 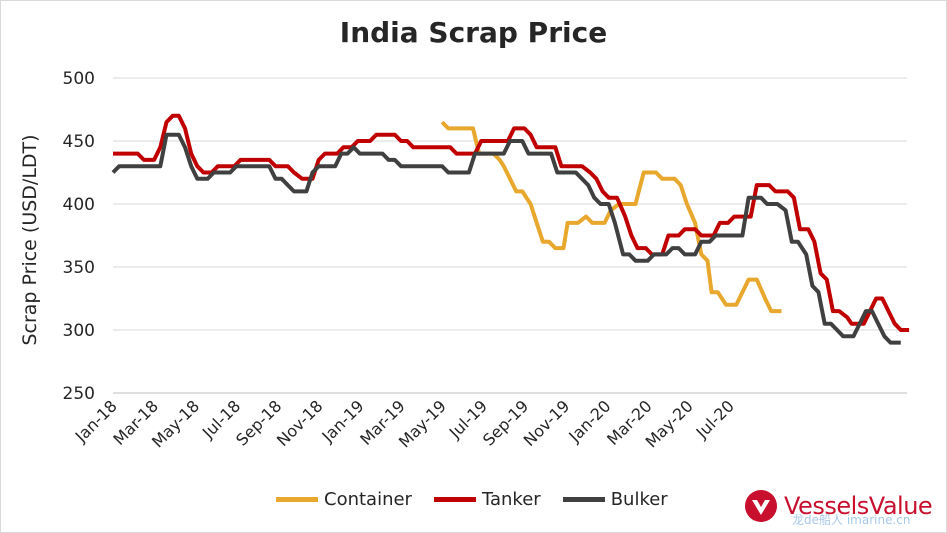 I want to click on y-tick-label: 350, so click(x=79, y=268).